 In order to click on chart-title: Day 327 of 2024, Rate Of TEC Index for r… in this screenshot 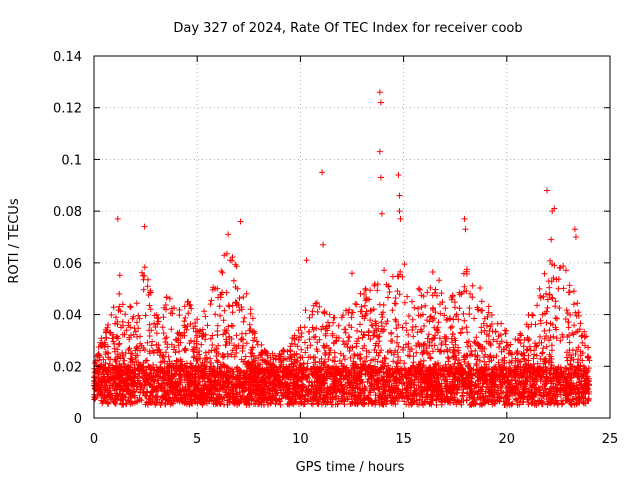, I will do `click(347, 28)`.